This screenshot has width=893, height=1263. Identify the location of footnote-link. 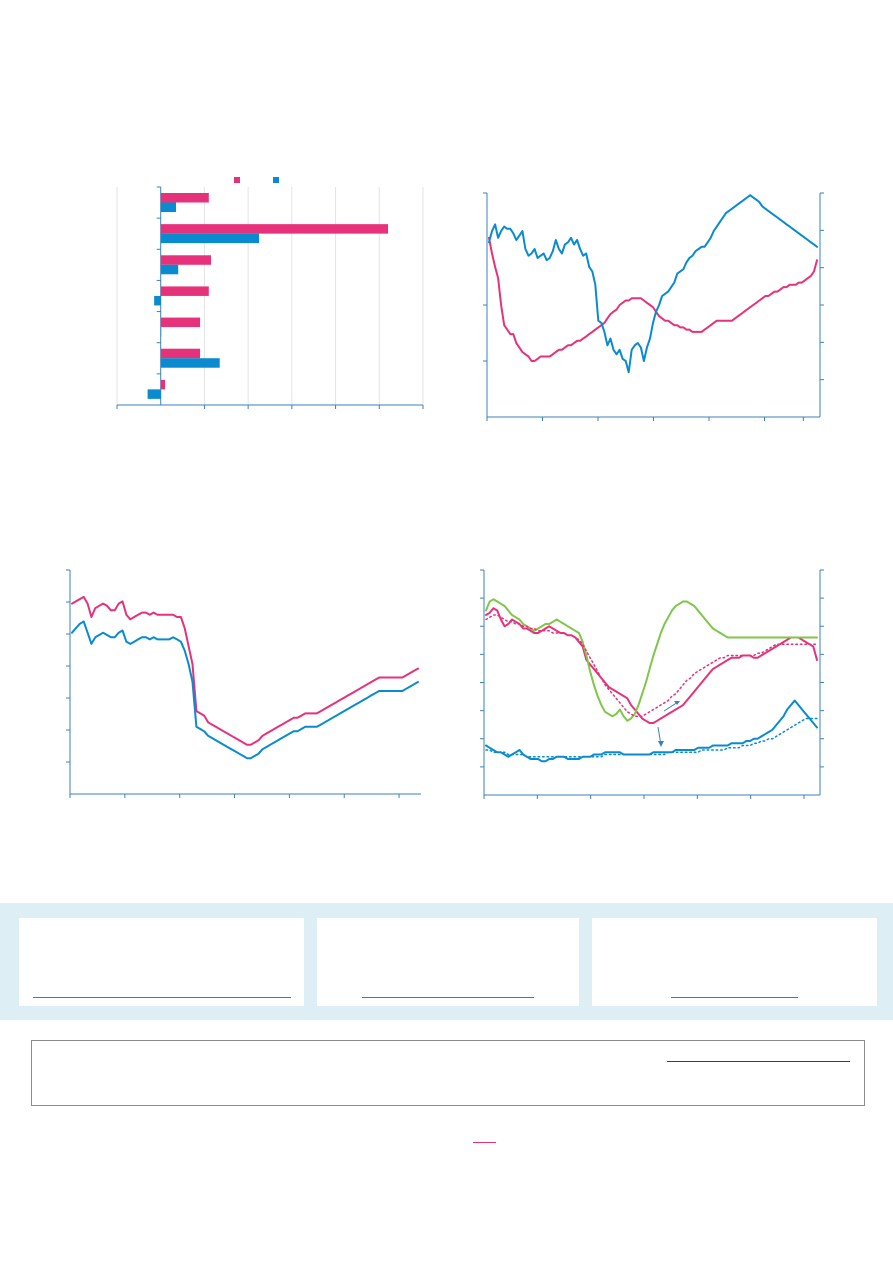
(484, 1142).